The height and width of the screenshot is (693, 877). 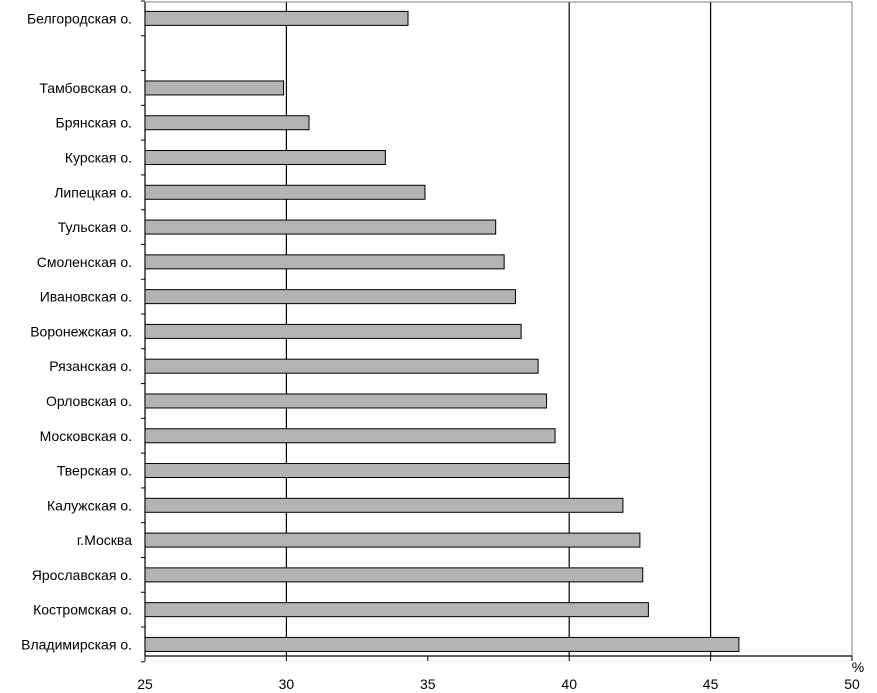 What do you see at coordinates (145, 684) in the screenshot?
I see `x-tick-label-0: 25` at bounding box center [145, 684].